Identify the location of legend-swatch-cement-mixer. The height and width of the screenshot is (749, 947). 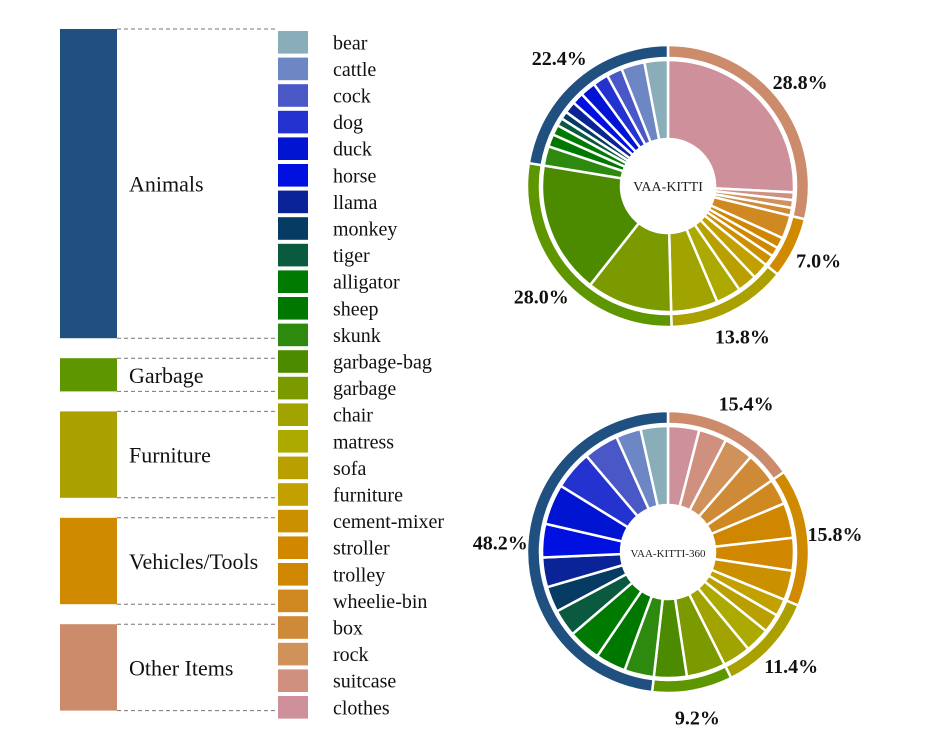
(293, 521).